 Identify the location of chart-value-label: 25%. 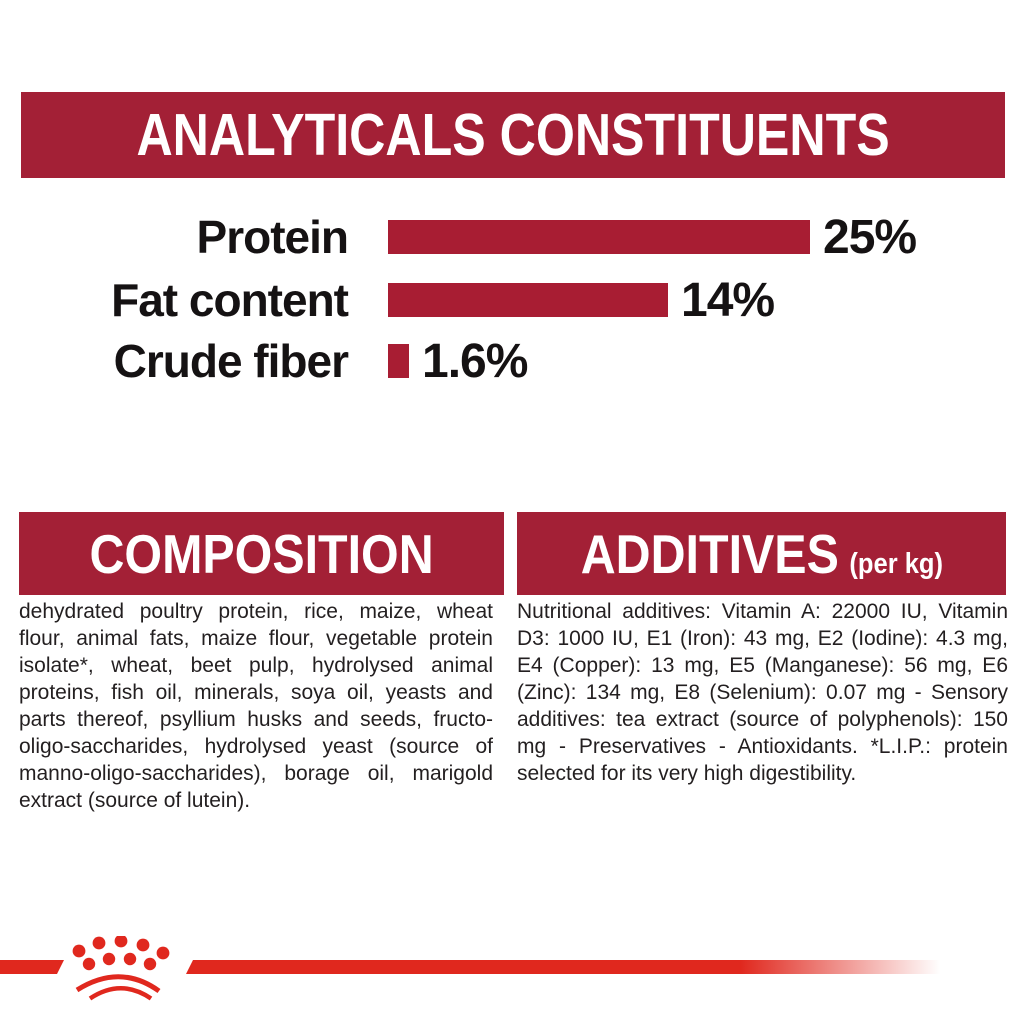
(870, 237).